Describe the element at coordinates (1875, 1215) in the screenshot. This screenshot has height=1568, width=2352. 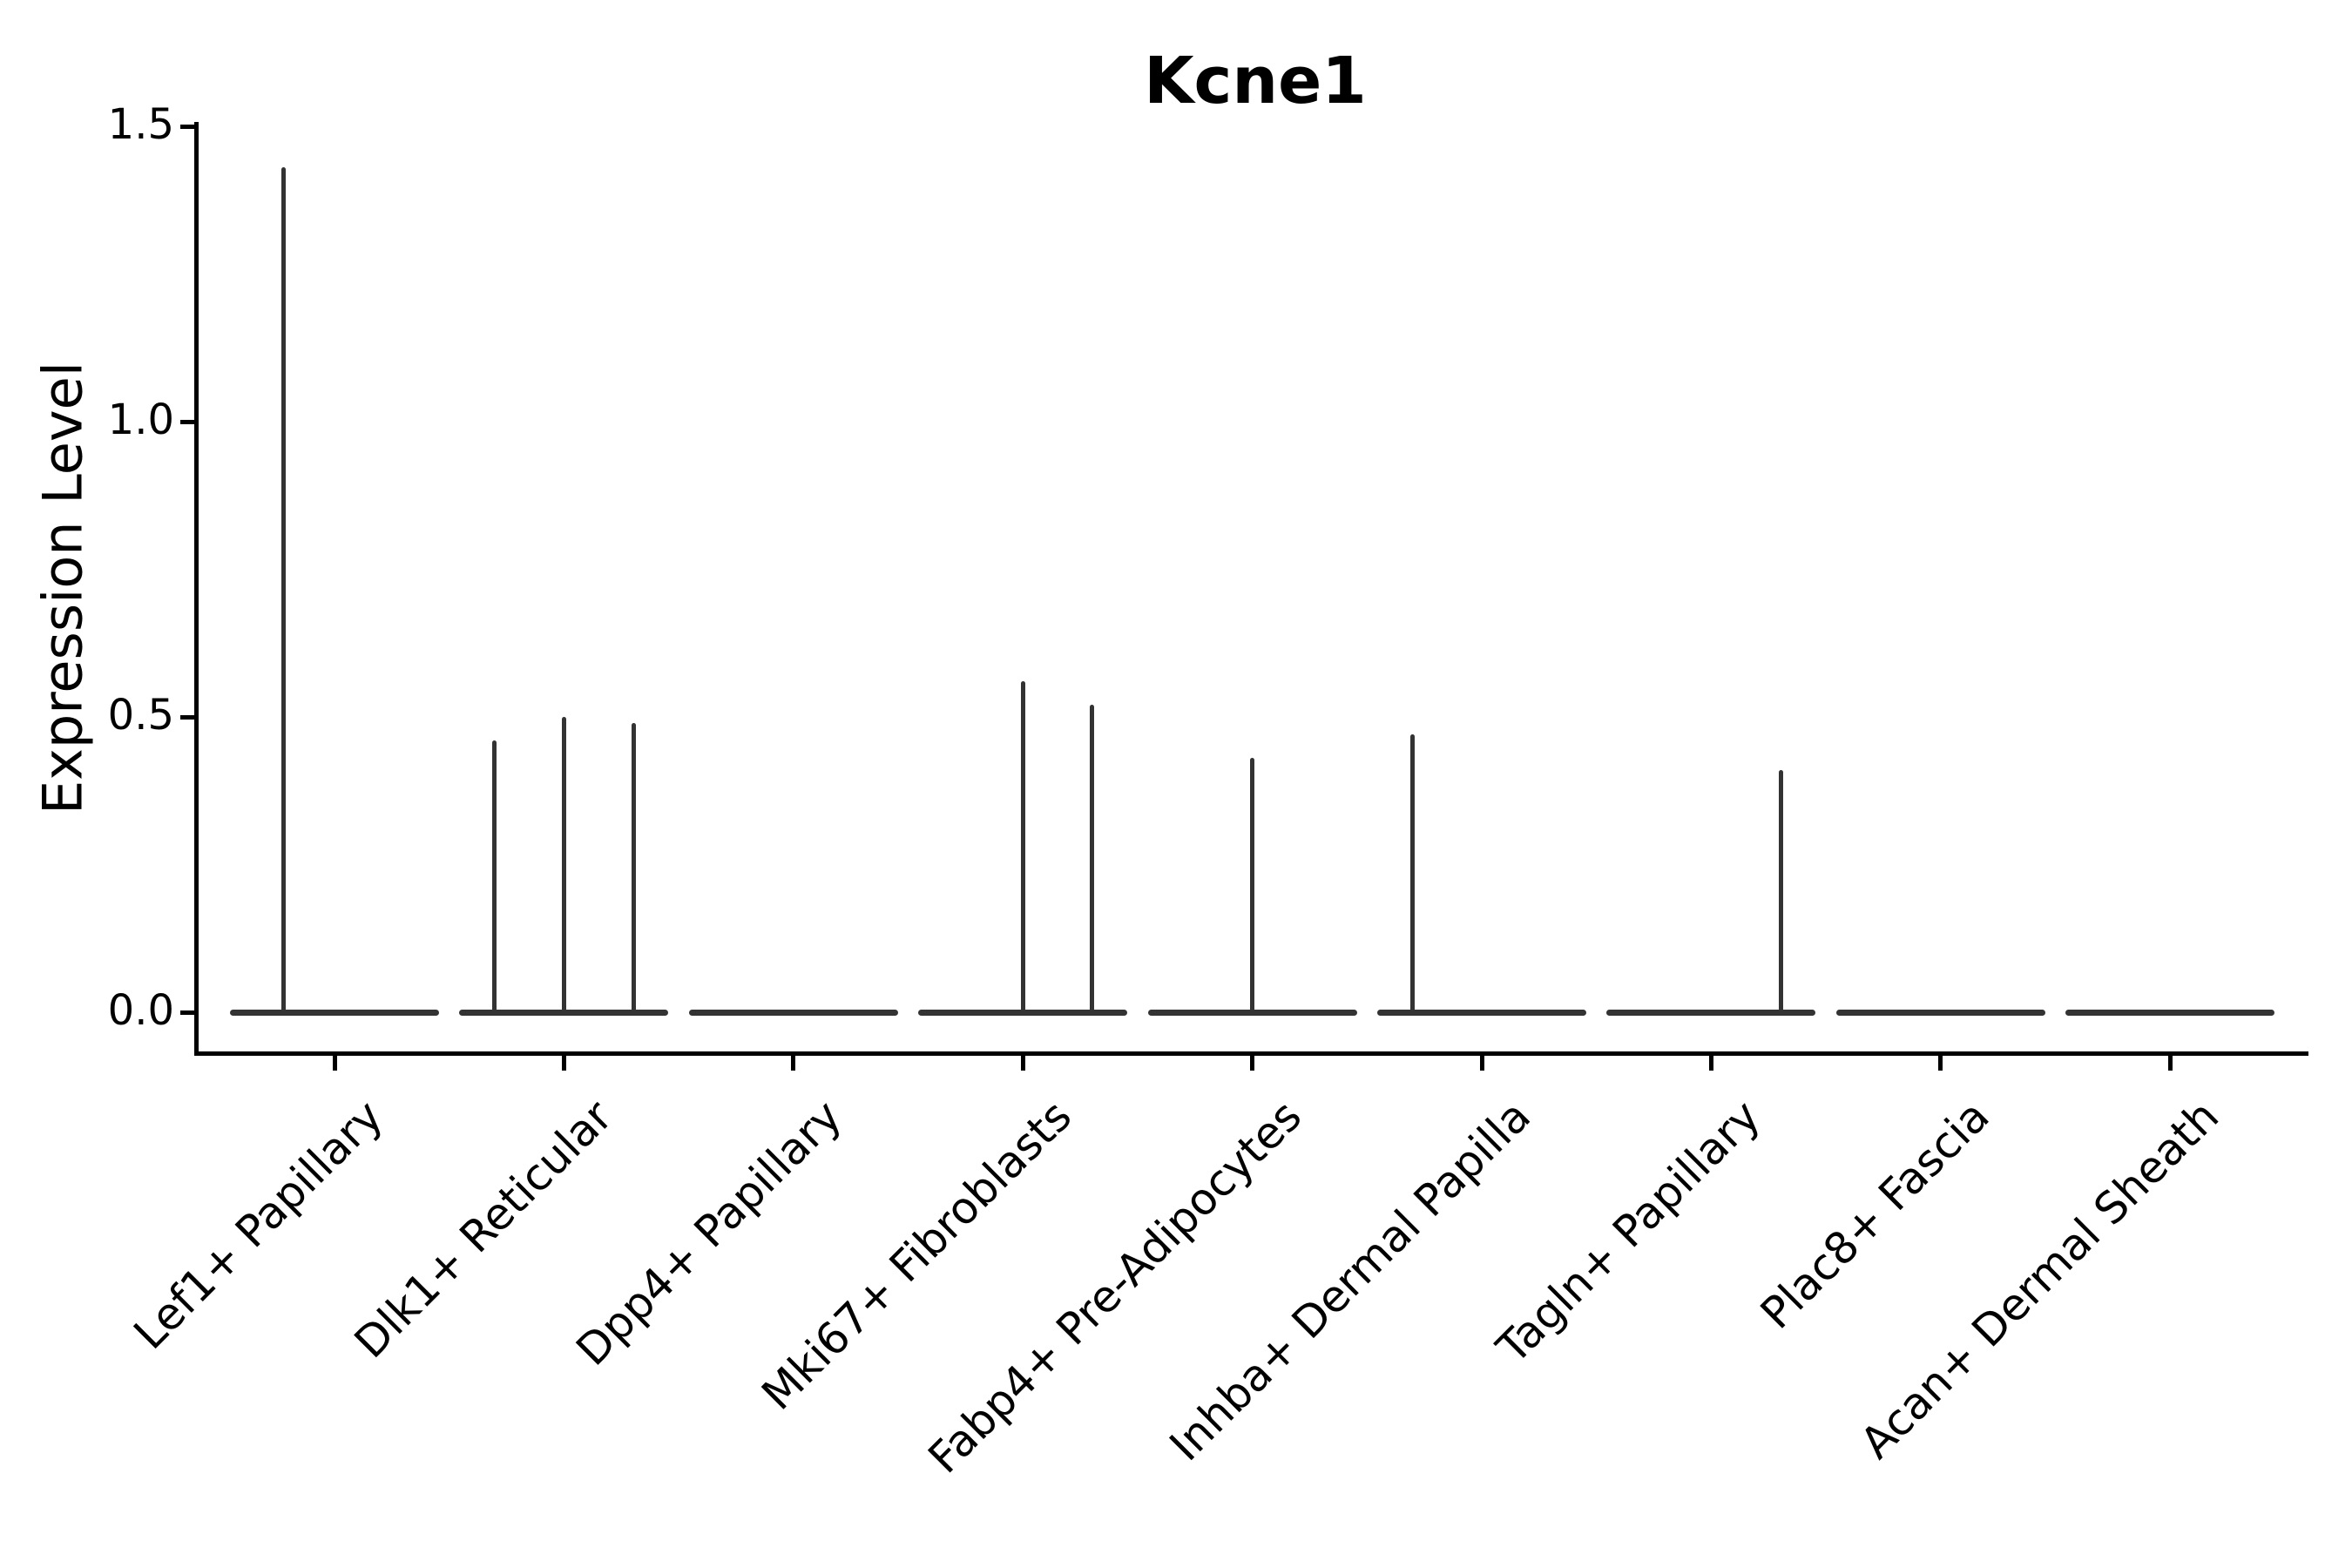
I see `x-tick-label: Plac8+ Fascia` at that location.